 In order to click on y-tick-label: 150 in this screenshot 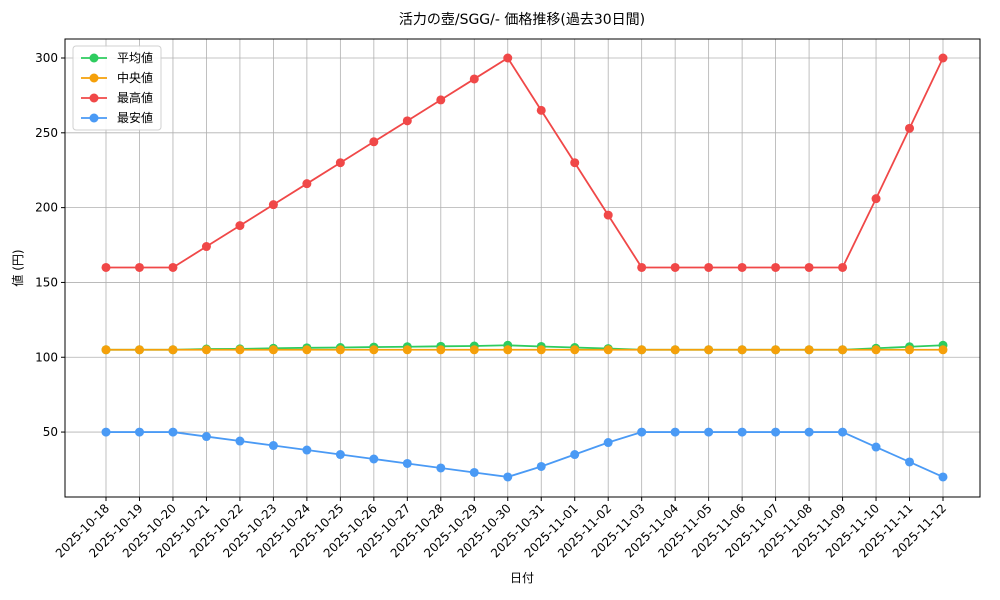, I will do `click(46, 282)`.